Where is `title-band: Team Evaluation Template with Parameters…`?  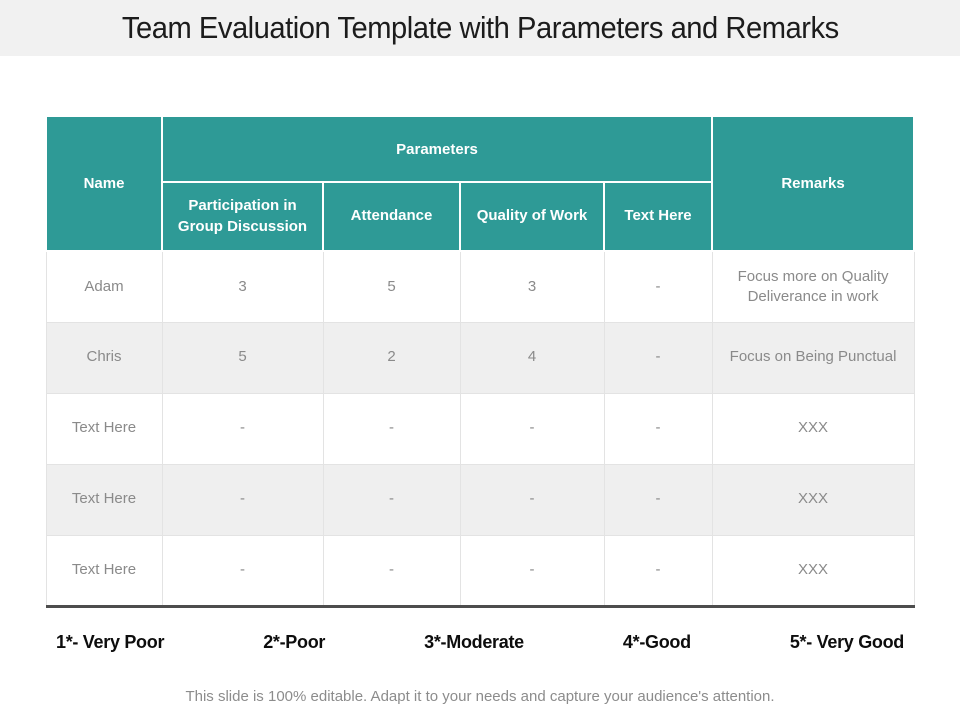 title-band: Team Evaluation Template with Parameters… is located at coordinates (480, 28).